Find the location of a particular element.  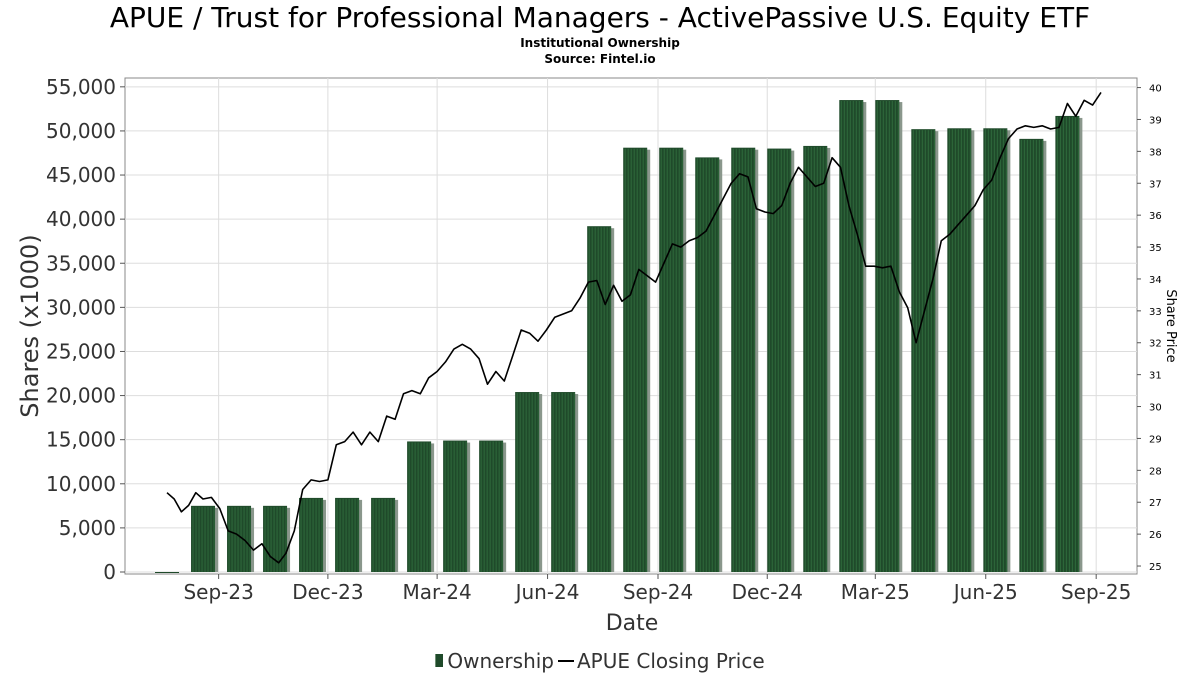

x-axis-label: Date is located at coordinates (632, 623).